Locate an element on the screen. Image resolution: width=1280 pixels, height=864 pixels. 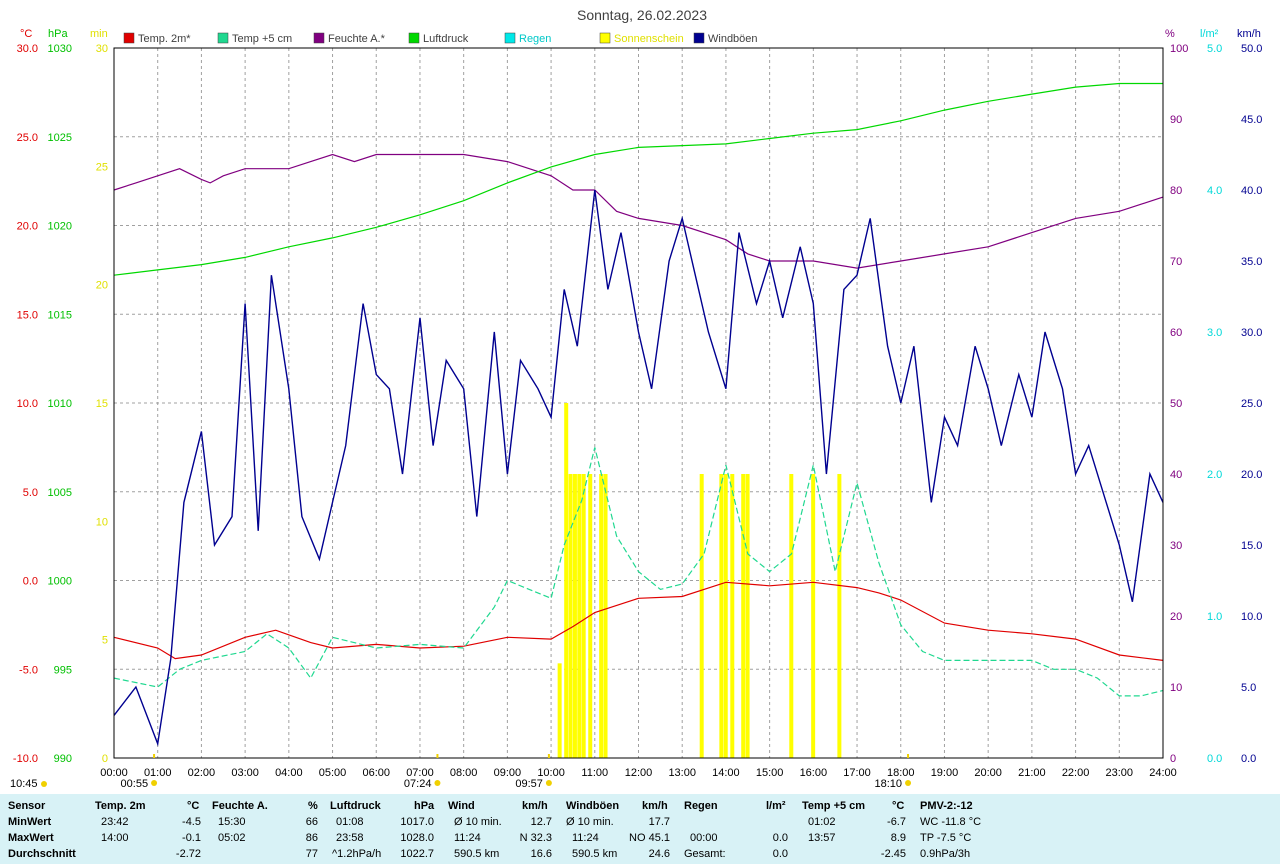
hum-tick-label: 10 is located at coordinates (1176, 688).